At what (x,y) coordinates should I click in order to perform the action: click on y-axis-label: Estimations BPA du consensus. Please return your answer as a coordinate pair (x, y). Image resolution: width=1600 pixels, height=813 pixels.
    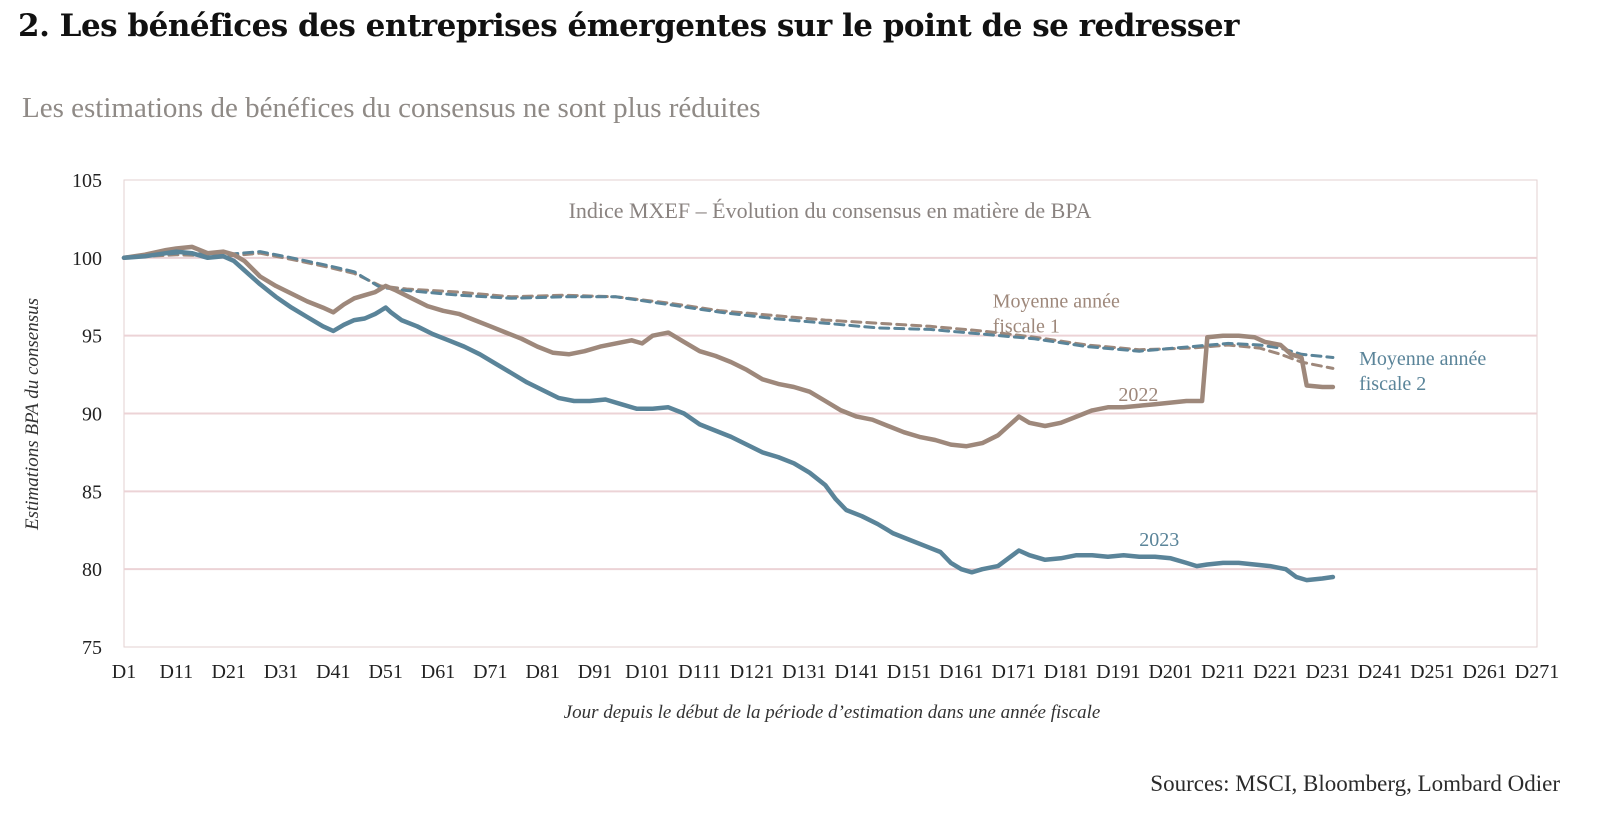
    Looking at the image, I should click on (32, 414).